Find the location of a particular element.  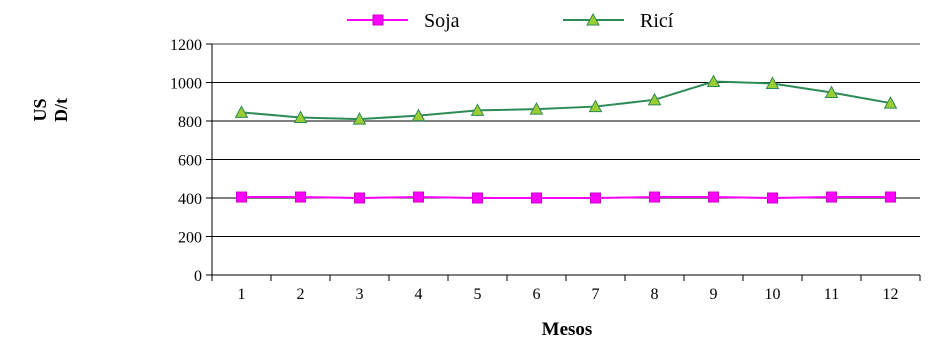

x-tick-label: 9 is located at coordinates (714, 294).